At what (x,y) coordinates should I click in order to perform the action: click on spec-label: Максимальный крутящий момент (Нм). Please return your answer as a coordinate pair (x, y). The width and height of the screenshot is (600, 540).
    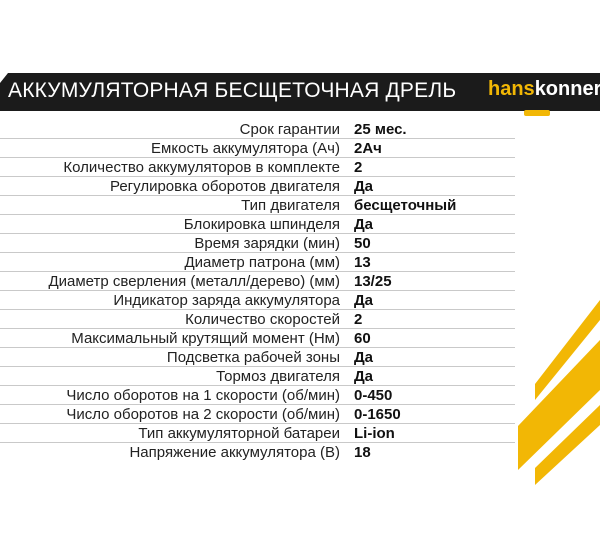
    Looking at the image, I should click on (205, 338).